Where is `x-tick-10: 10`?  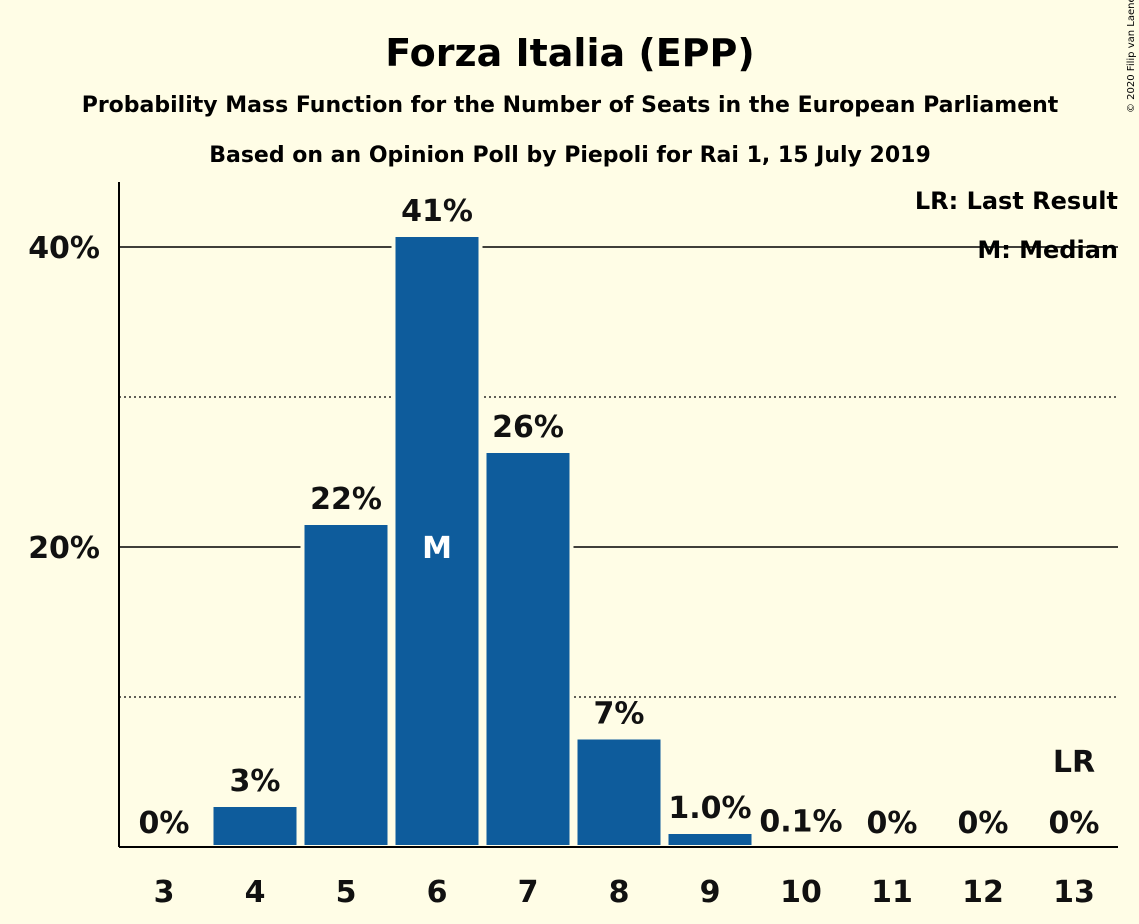
x-tick-10: 10 is located at coordinates (801, 892).